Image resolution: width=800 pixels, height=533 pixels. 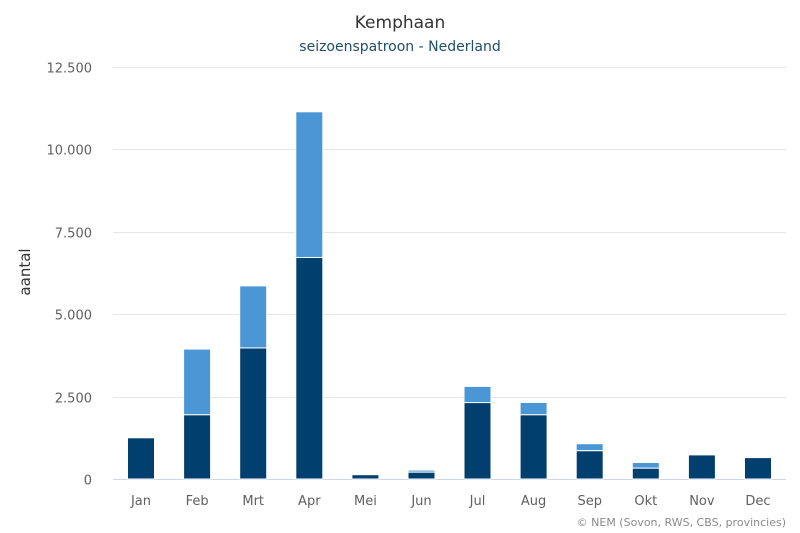 What do you see at coordinates (757, 501) in the screenshot?
I see `x-tick-label: Dec` at bounding box center [757, 501].